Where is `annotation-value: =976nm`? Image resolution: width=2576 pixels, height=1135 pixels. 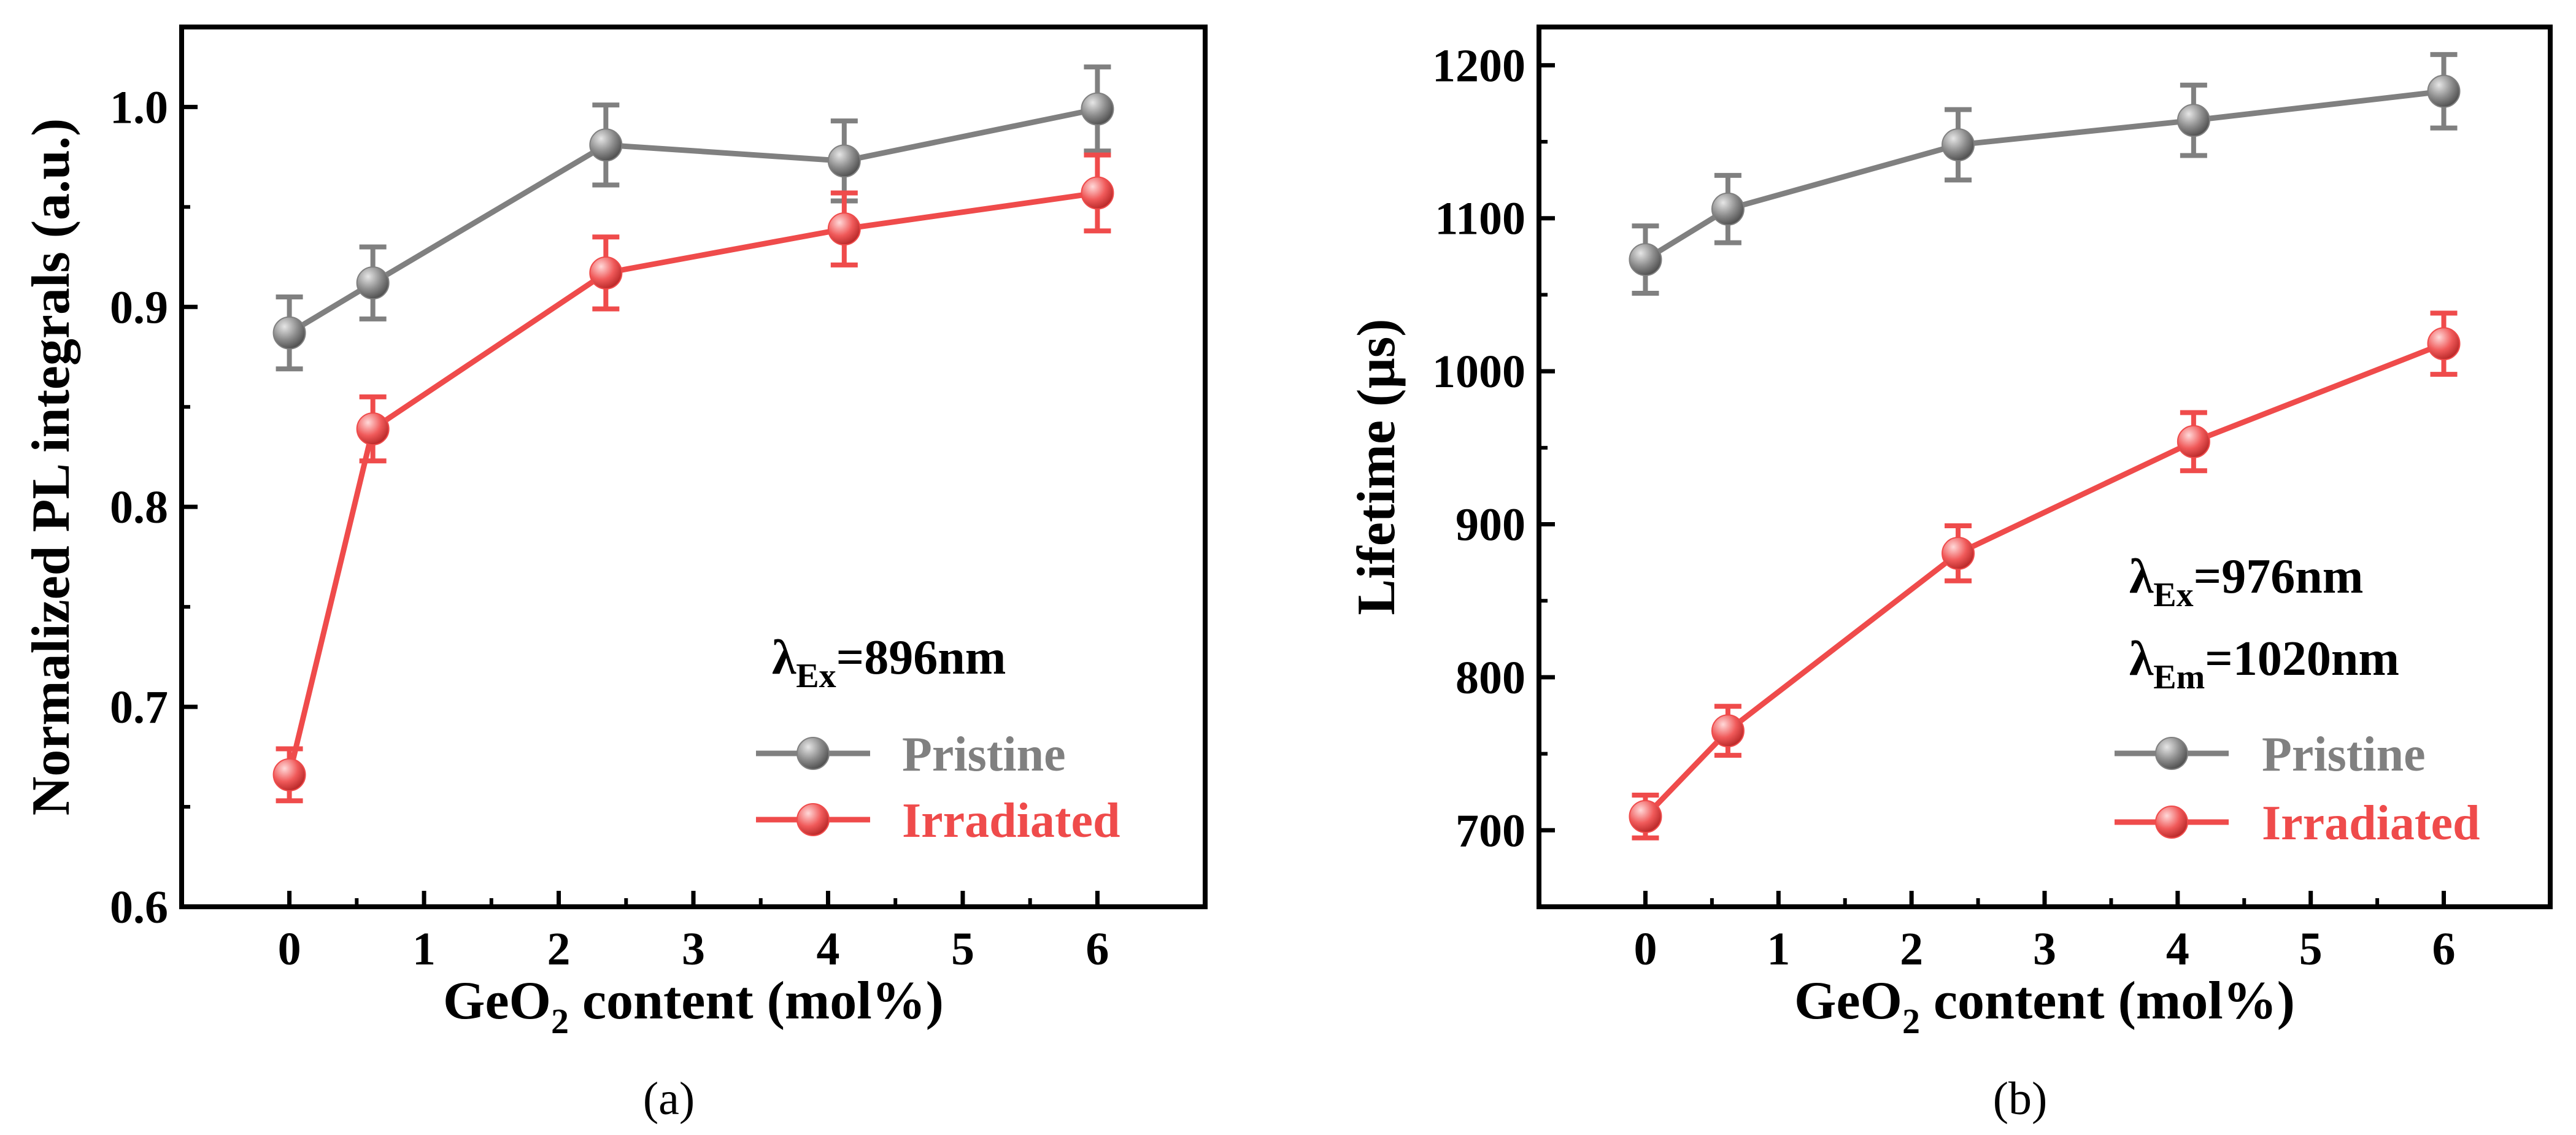 annotation-value: =976nm is located at coordinates (2279, 577).